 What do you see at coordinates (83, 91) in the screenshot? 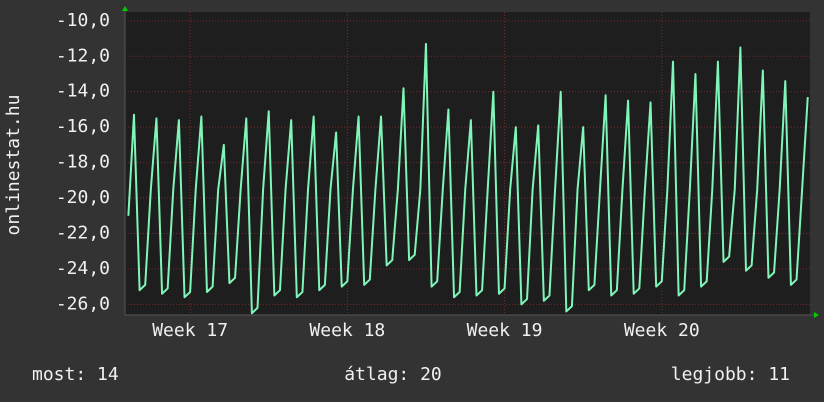
I see `y-tick-label: -14,0` at bounding box center [83, 91].